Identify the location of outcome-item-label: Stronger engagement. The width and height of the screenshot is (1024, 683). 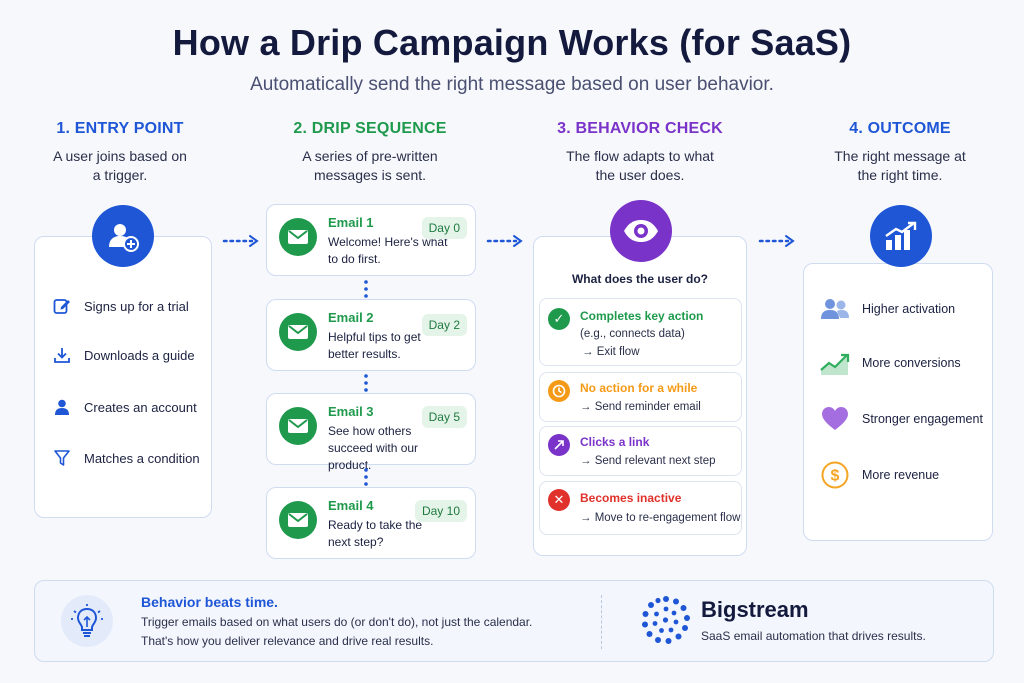
(922, 419).